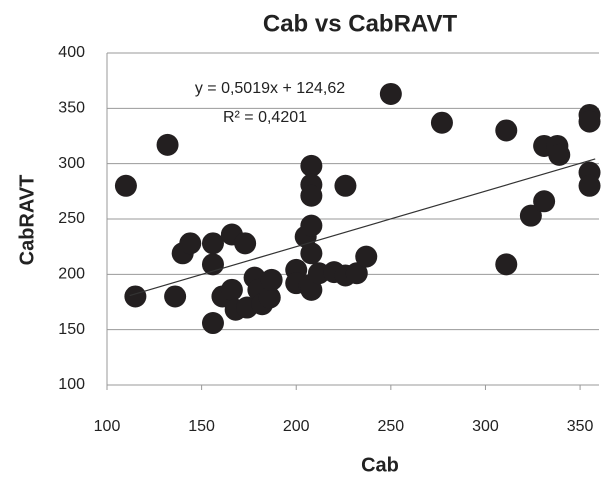 This screenshot has height=479, width=601. I want to click on y-tick-label: 100, so click(71, 384).